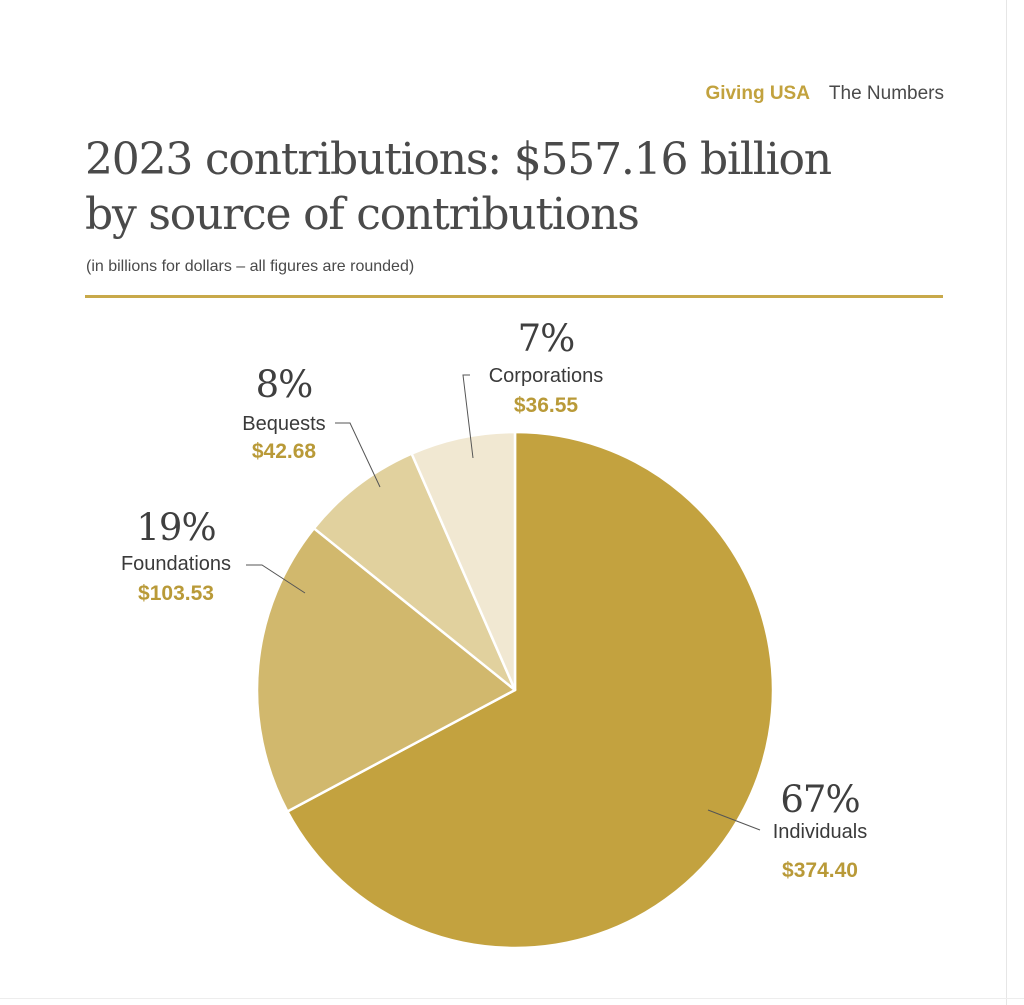  What do you see at coordinates (458, 159) in the screenshot?
I see `chart-title-line-1: 2023 contributions: $557.16 billion` at bounding box center [458, 159].